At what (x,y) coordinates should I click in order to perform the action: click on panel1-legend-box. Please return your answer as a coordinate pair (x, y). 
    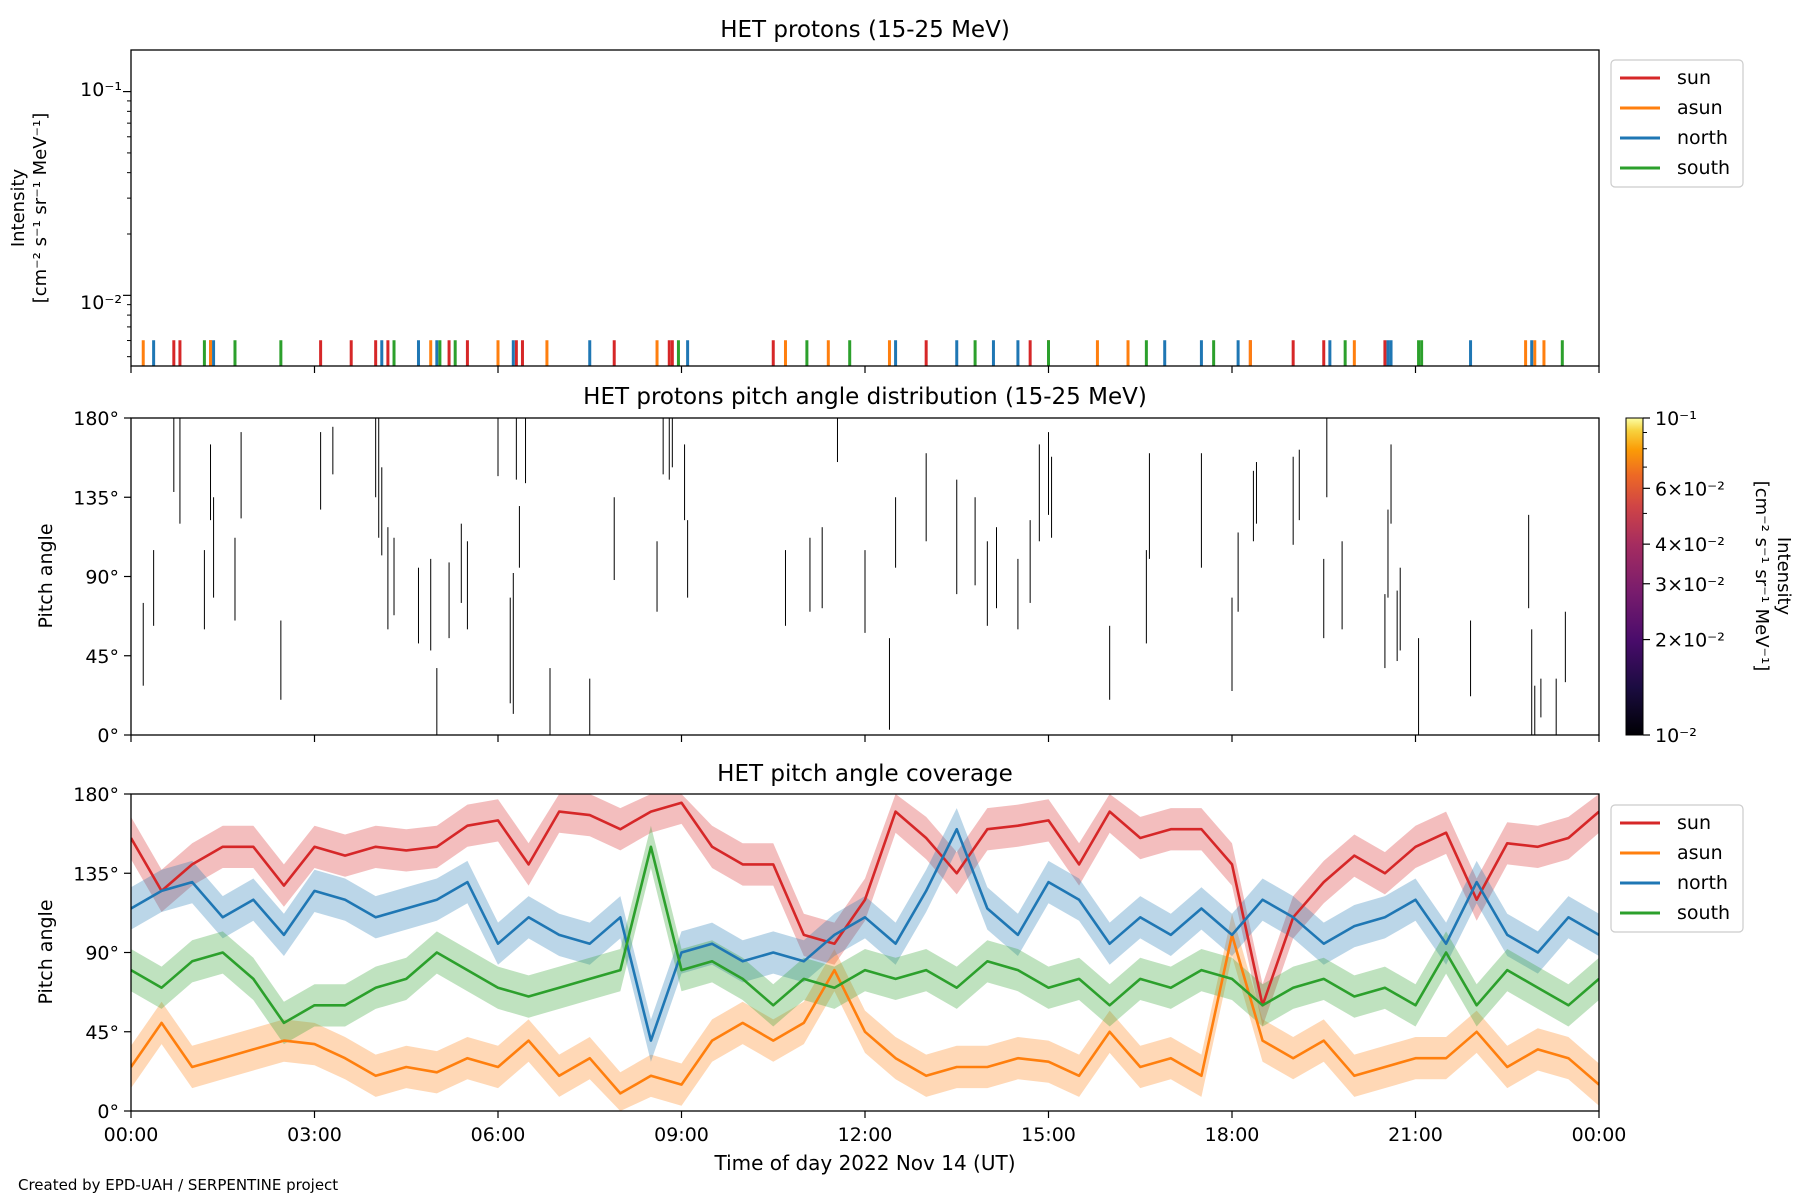
    Looking at the image, I should click on (1677, 123).